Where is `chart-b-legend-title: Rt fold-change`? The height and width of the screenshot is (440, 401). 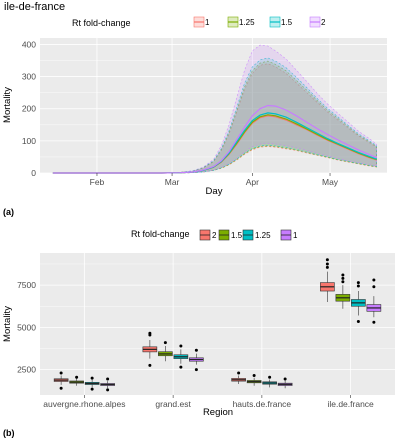
chart-b-legend-title: Rt fold-change is located at coordinates (160, 234).